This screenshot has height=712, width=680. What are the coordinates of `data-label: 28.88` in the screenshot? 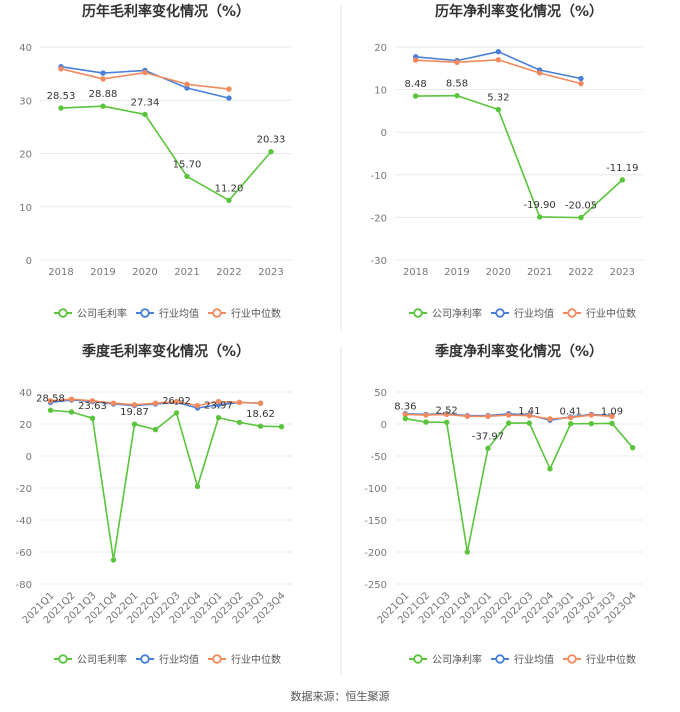 It's located at (103, 94).